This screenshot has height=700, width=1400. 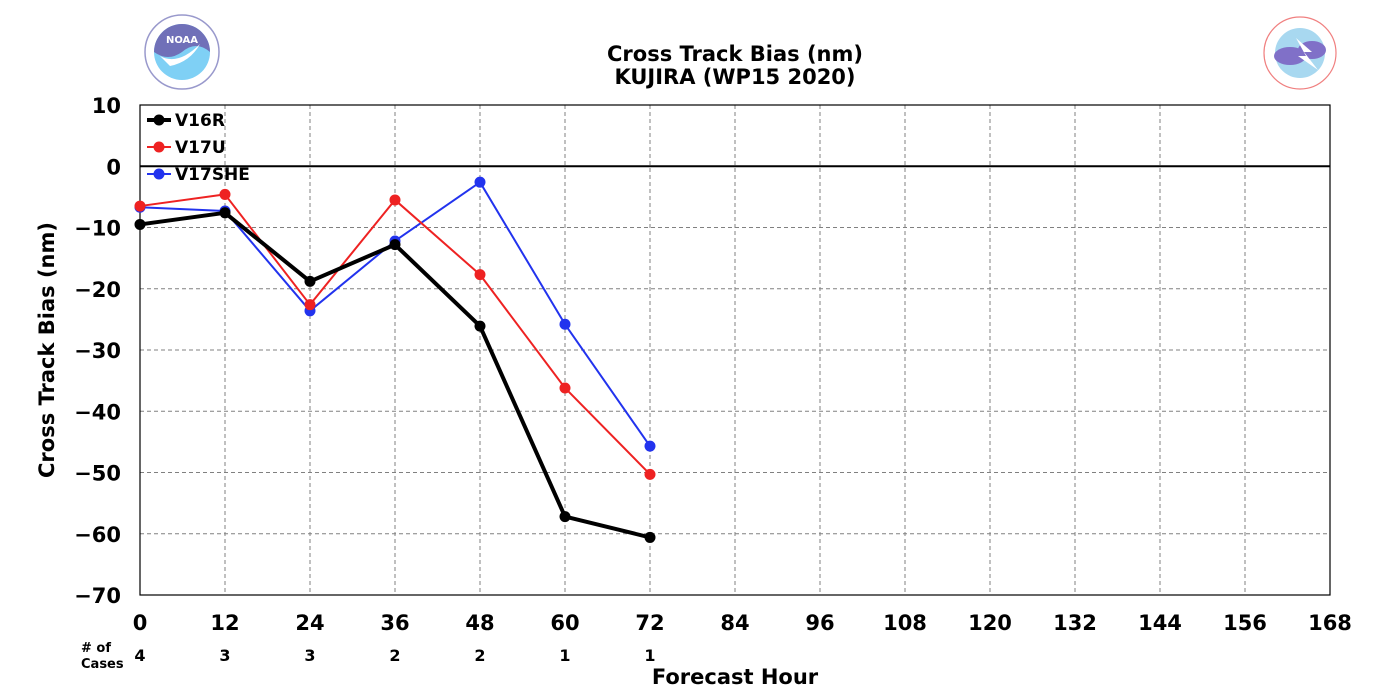 I want to click on legend-label: V17SHE, so click(x=212, y=175).